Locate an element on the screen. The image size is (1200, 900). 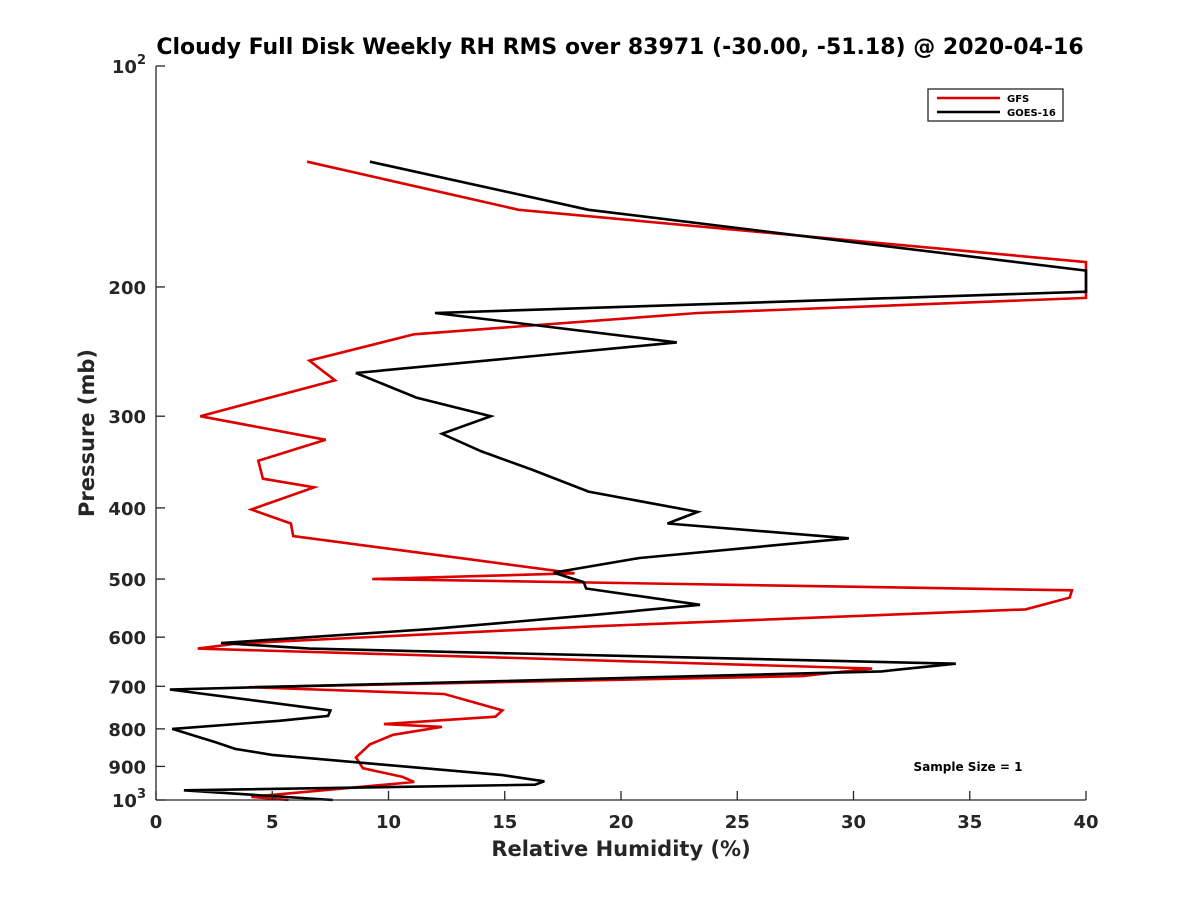
y-tick-label: 400 is located at coordinates (127, 509).